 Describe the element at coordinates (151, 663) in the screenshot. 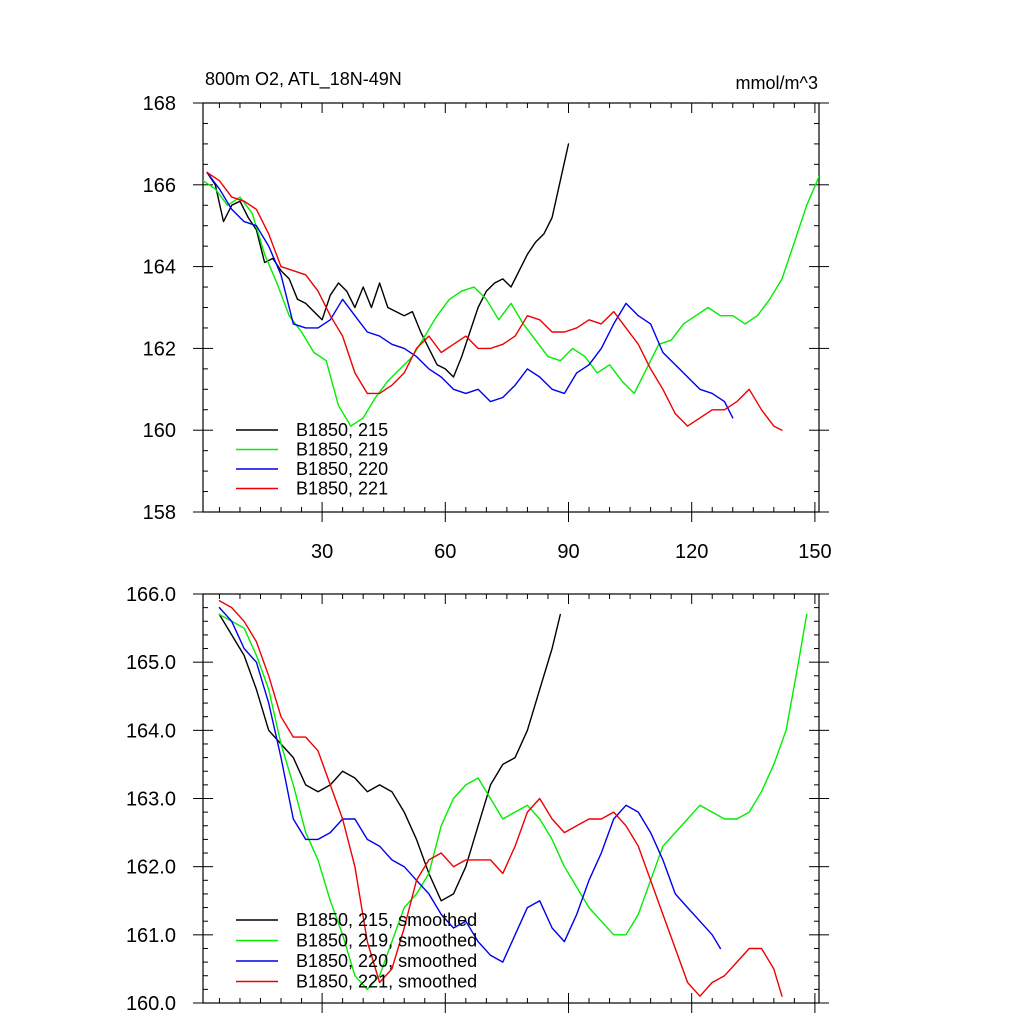

I see `y-tick-label: 165.0` at that location.